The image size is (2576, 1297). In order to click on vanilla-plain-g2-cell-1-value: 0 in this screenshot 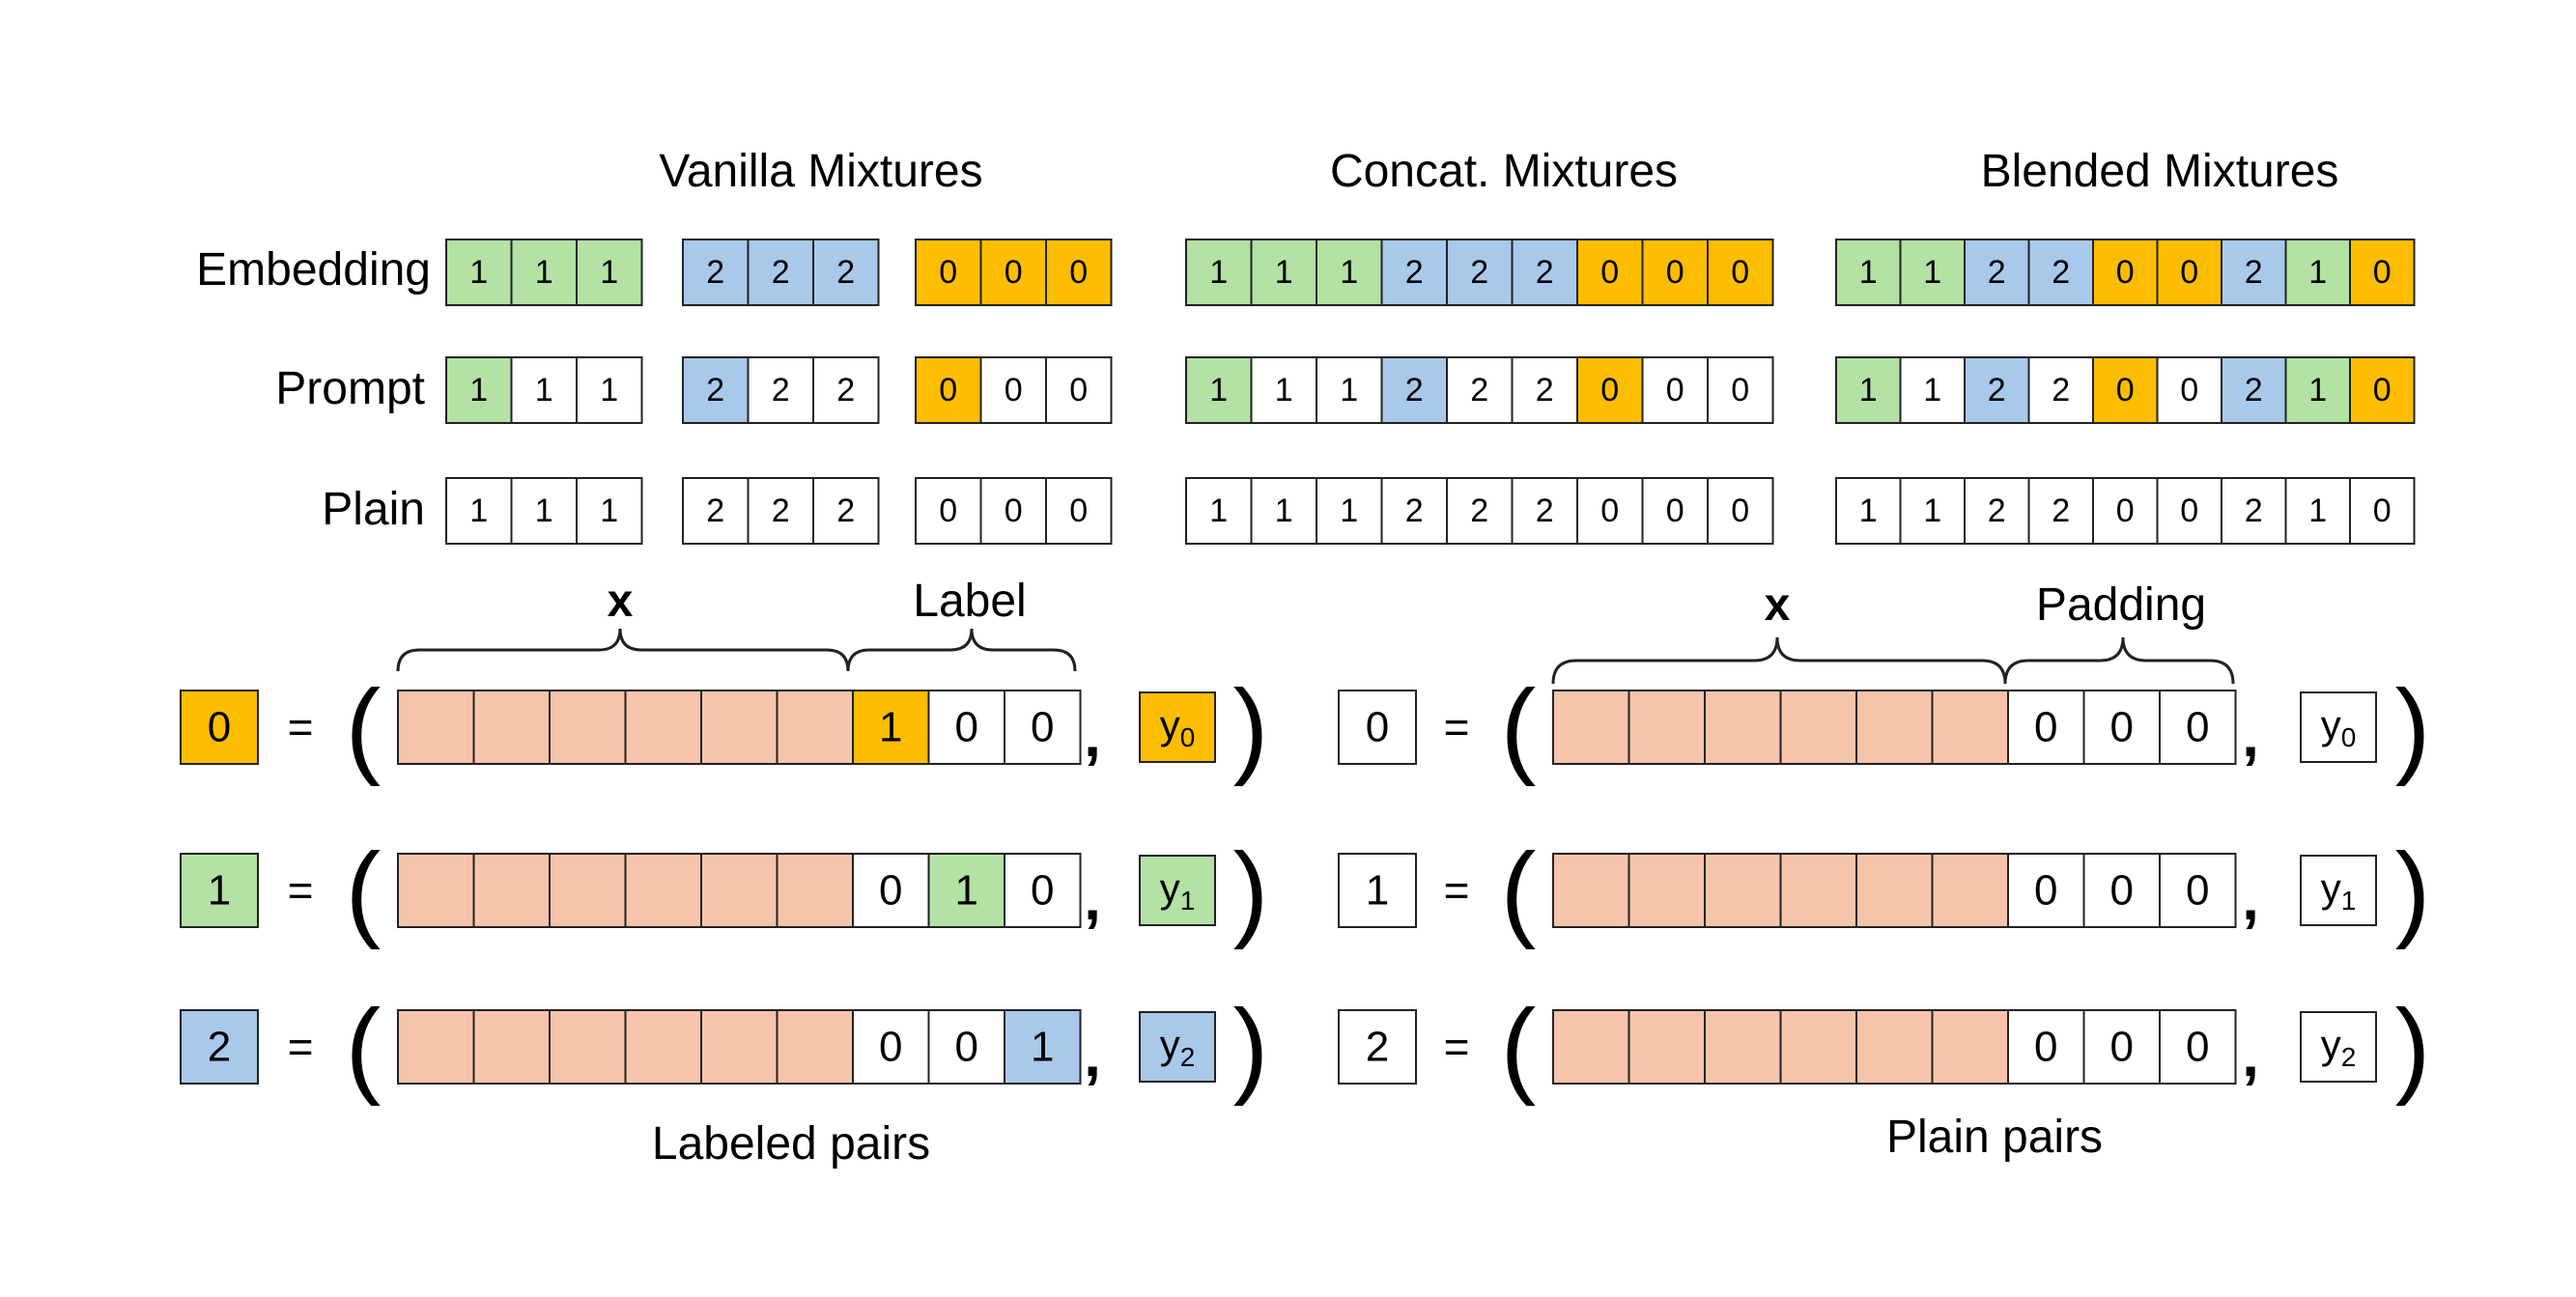, I will do `click(1014, 511)`.